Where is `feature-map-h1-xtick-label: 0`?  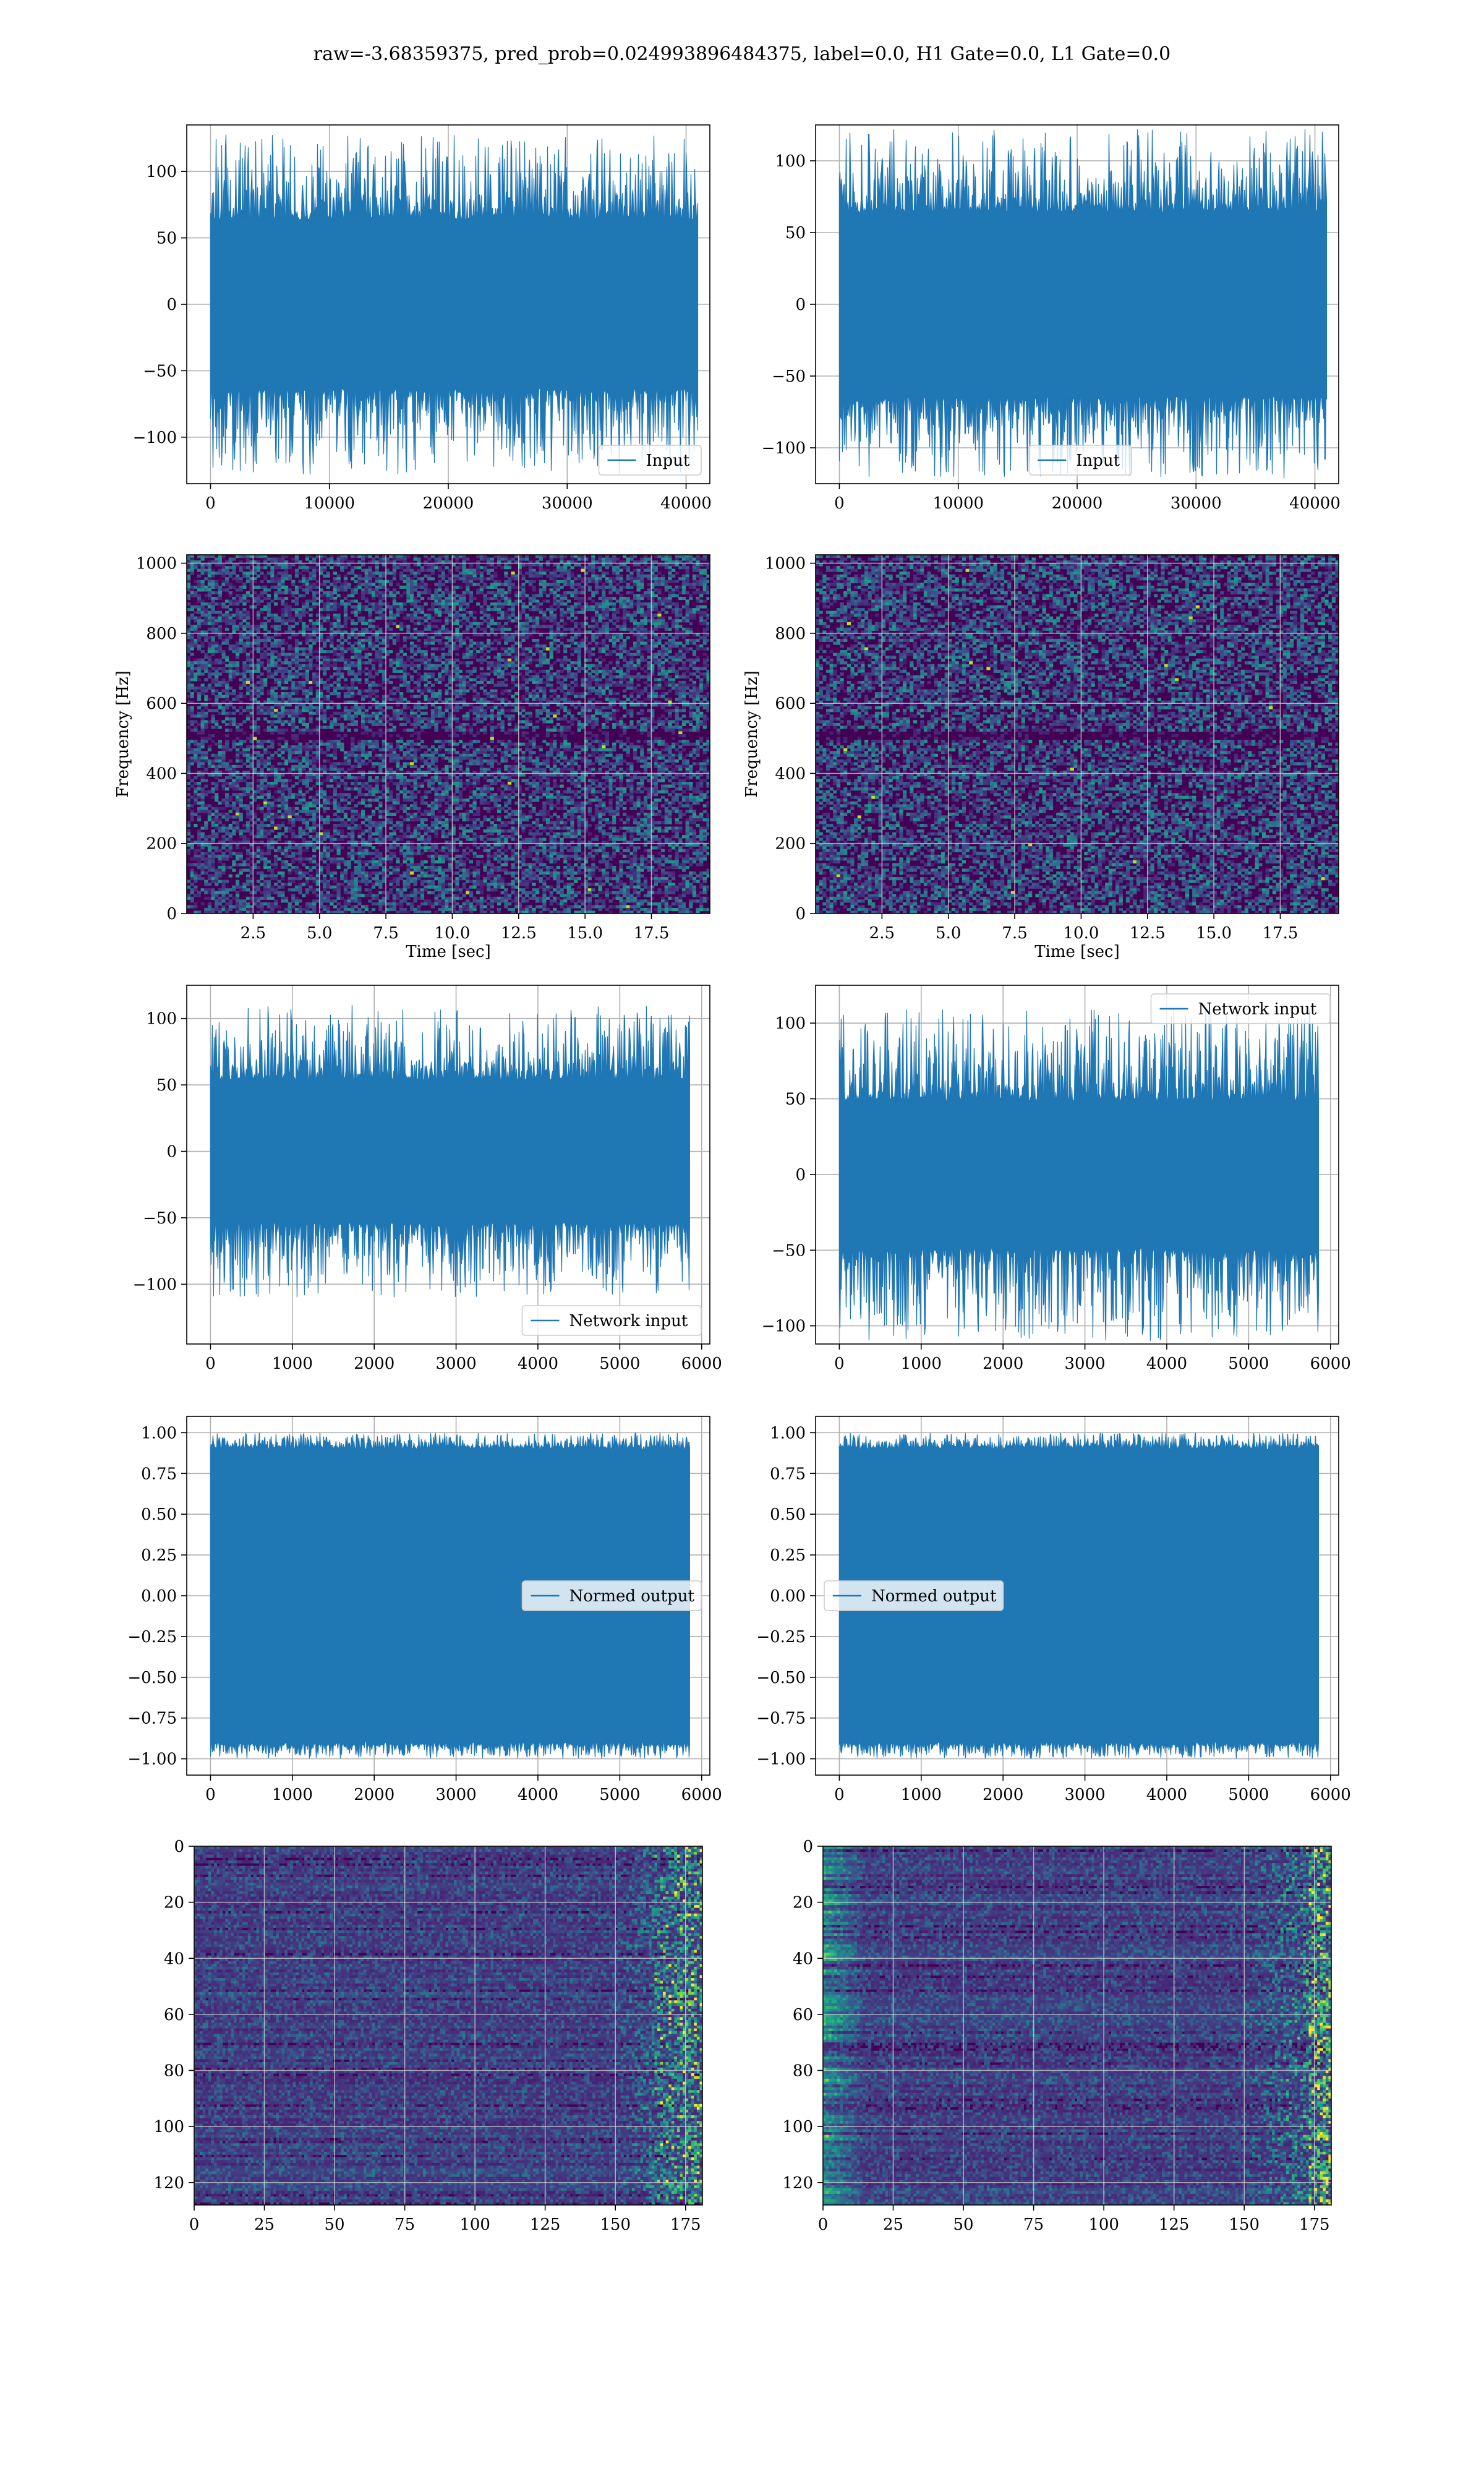
feature-map-h1-xtick-label: 0 is located at coordinates (194, 2224).